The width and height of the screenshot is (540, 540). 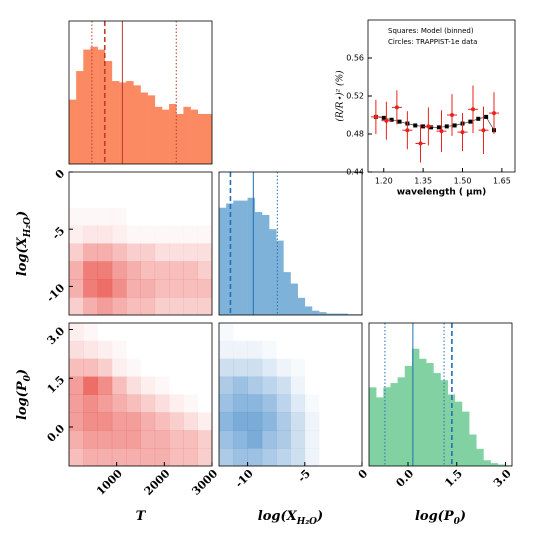 What do you see at coordinates (56, 335) in the screenshot?
I see `y-tick-label: 3.0` at bounding box center [56, 335].